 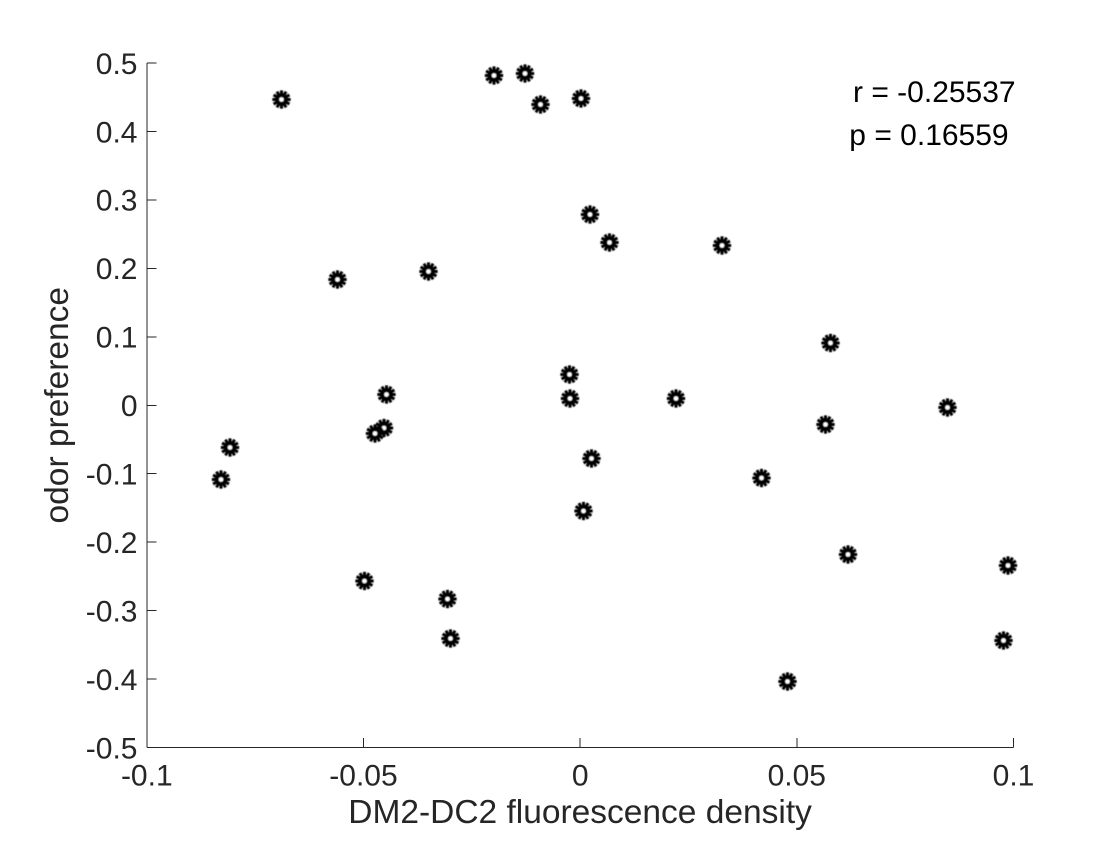 What do you see at coordinates (117, 64) in the screenshot?
I see `svg-text: 0.5` at bounding box center [117, 64].